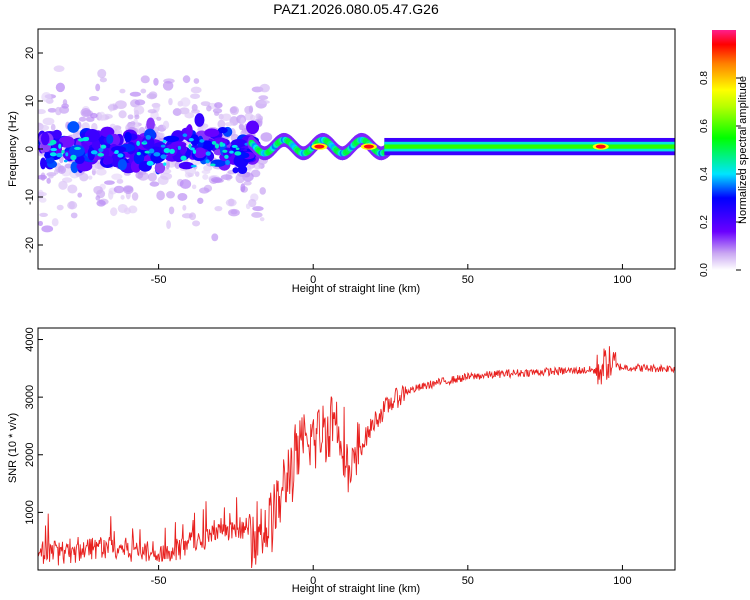 This screenshot has width=750, height=600. I want to click on colorbar-tick-label: 0.4, so click(704, 174).